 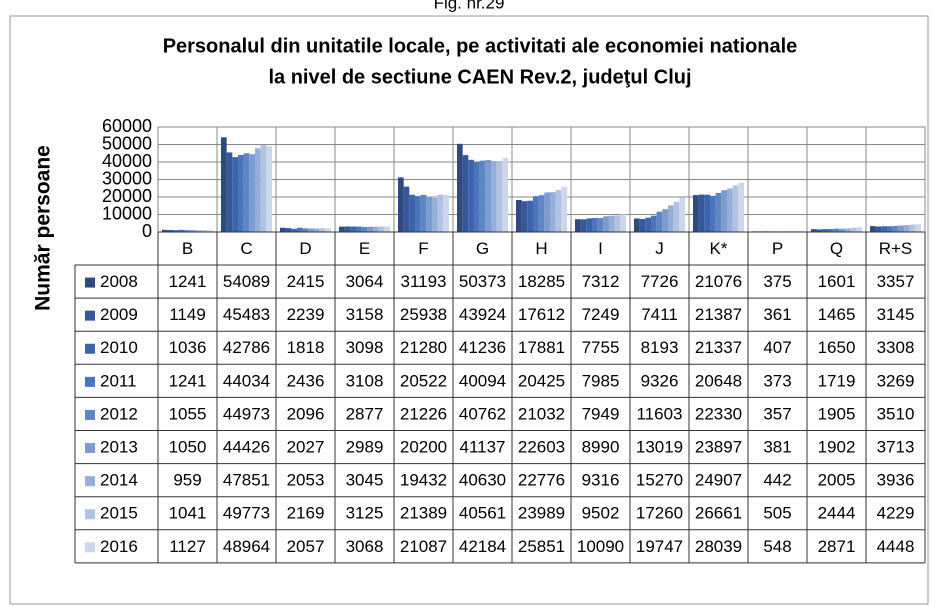 I want to click on legend-label: 2009, so click(x=119, y=314).